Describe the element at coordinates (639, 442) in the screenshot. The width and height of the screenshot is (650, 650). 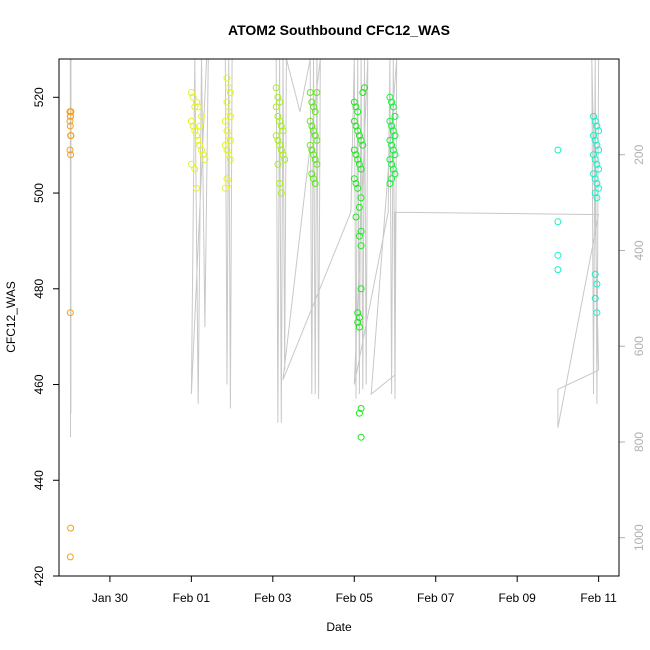
I see `secondary-tick-label: 800` at that location.